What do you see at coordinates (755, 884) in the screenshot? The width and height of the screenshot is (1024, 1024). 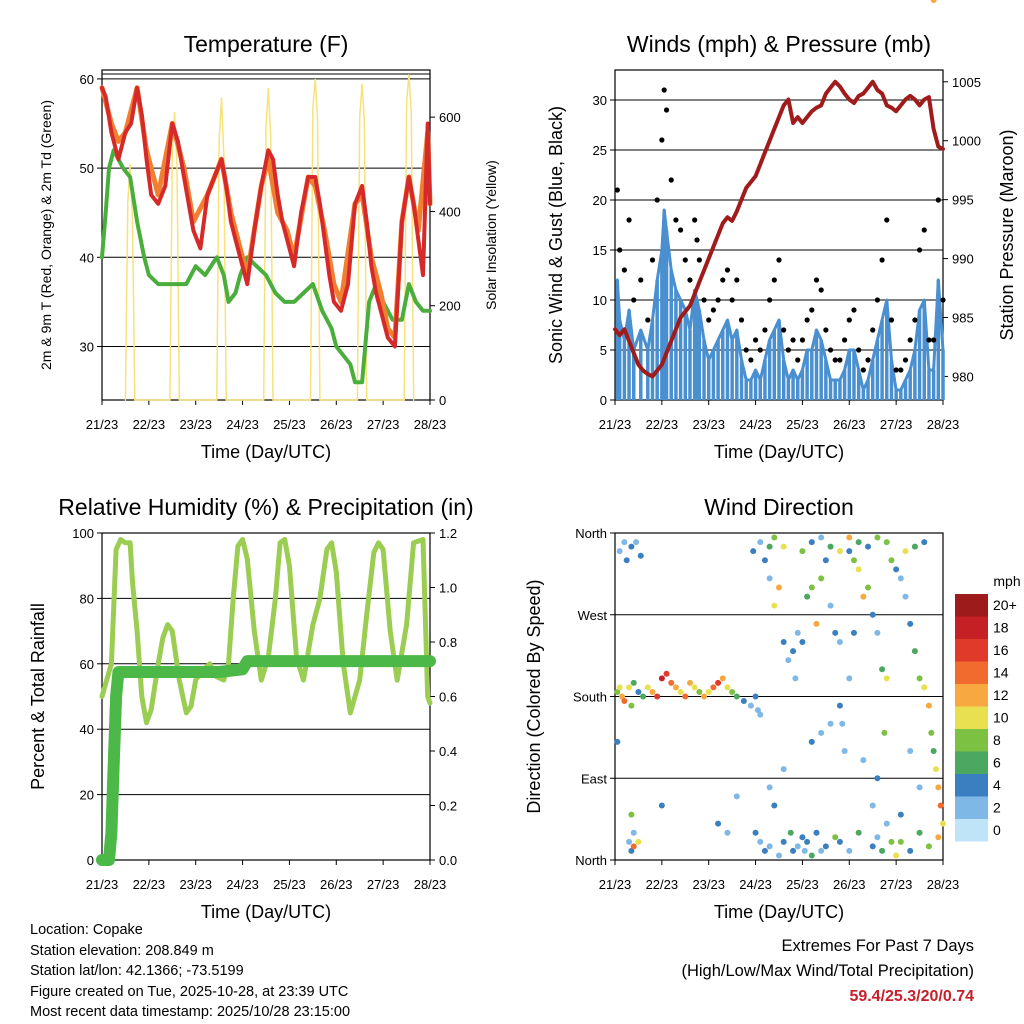 I see `wind-direction-xtick-label: 24/23` at bounding box center [755, 884].